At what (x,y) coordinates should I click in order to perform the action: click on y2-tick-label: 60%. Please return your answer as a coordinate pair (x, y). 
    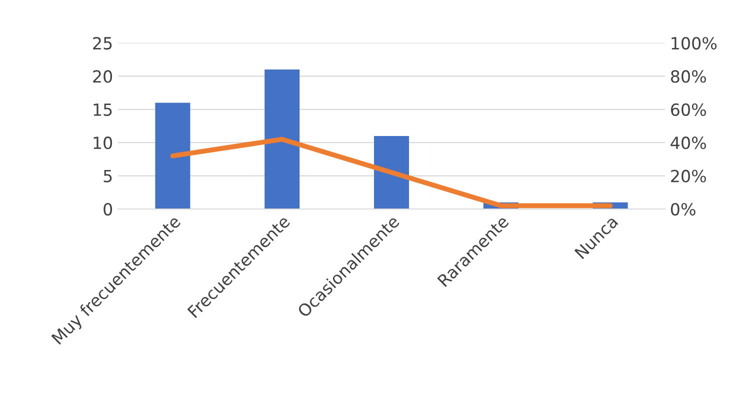
    Looking at the image, I should click on (688, 109).